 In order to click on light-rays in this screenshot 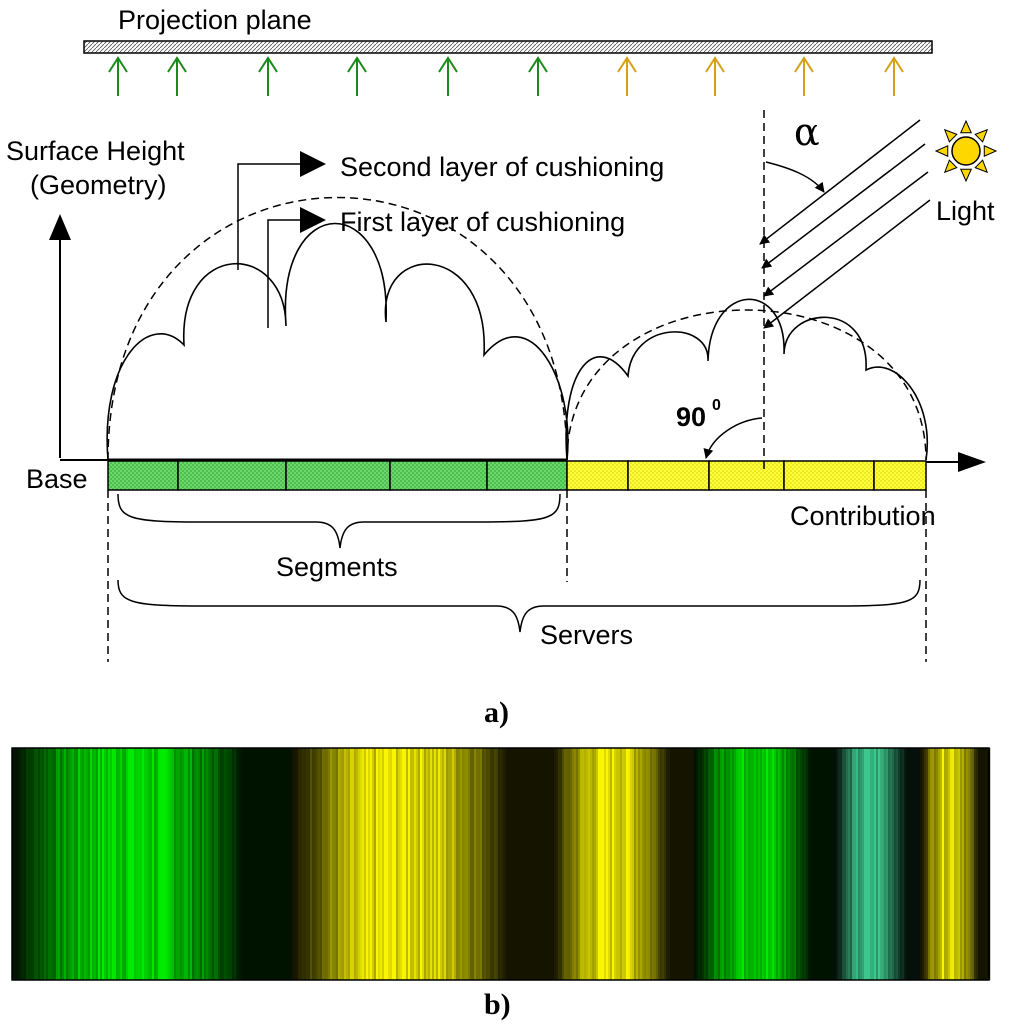, I will do `click(845, 224)`.